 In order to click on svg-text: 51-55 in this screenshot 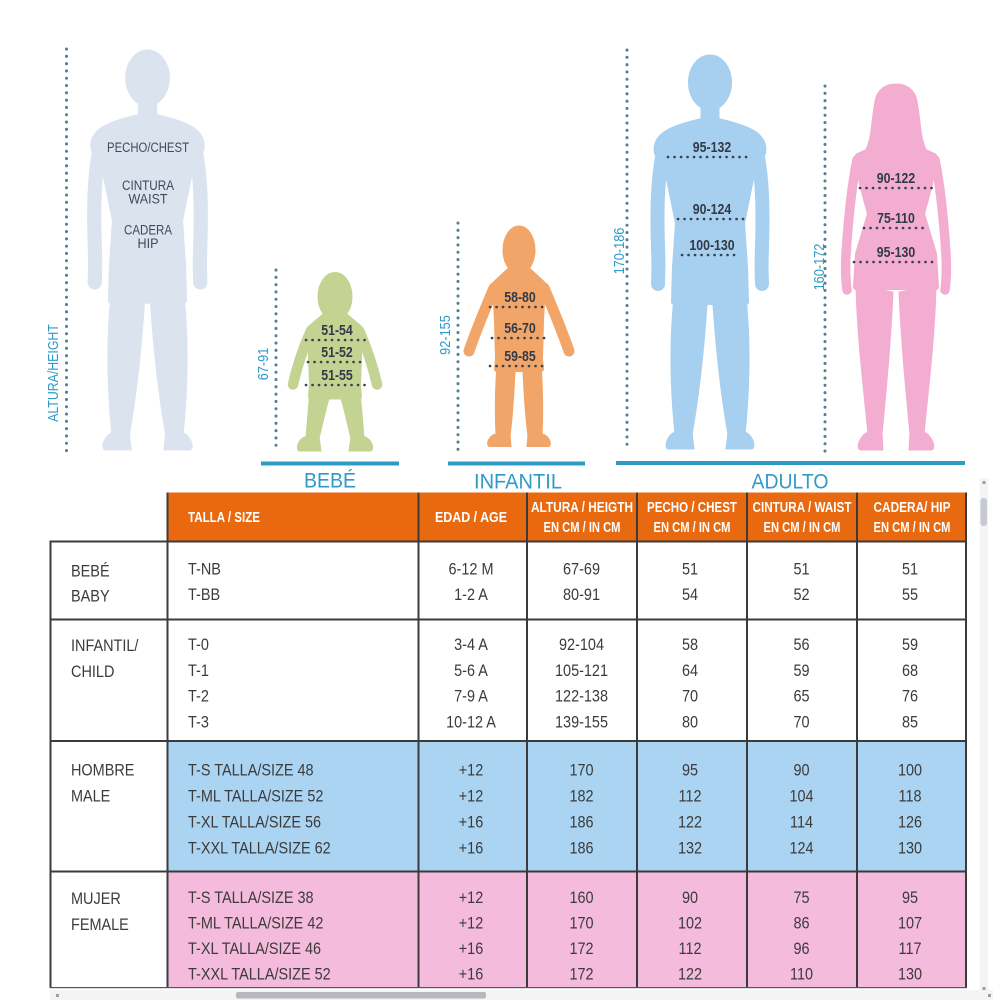, I will do `click(337, 376)`.